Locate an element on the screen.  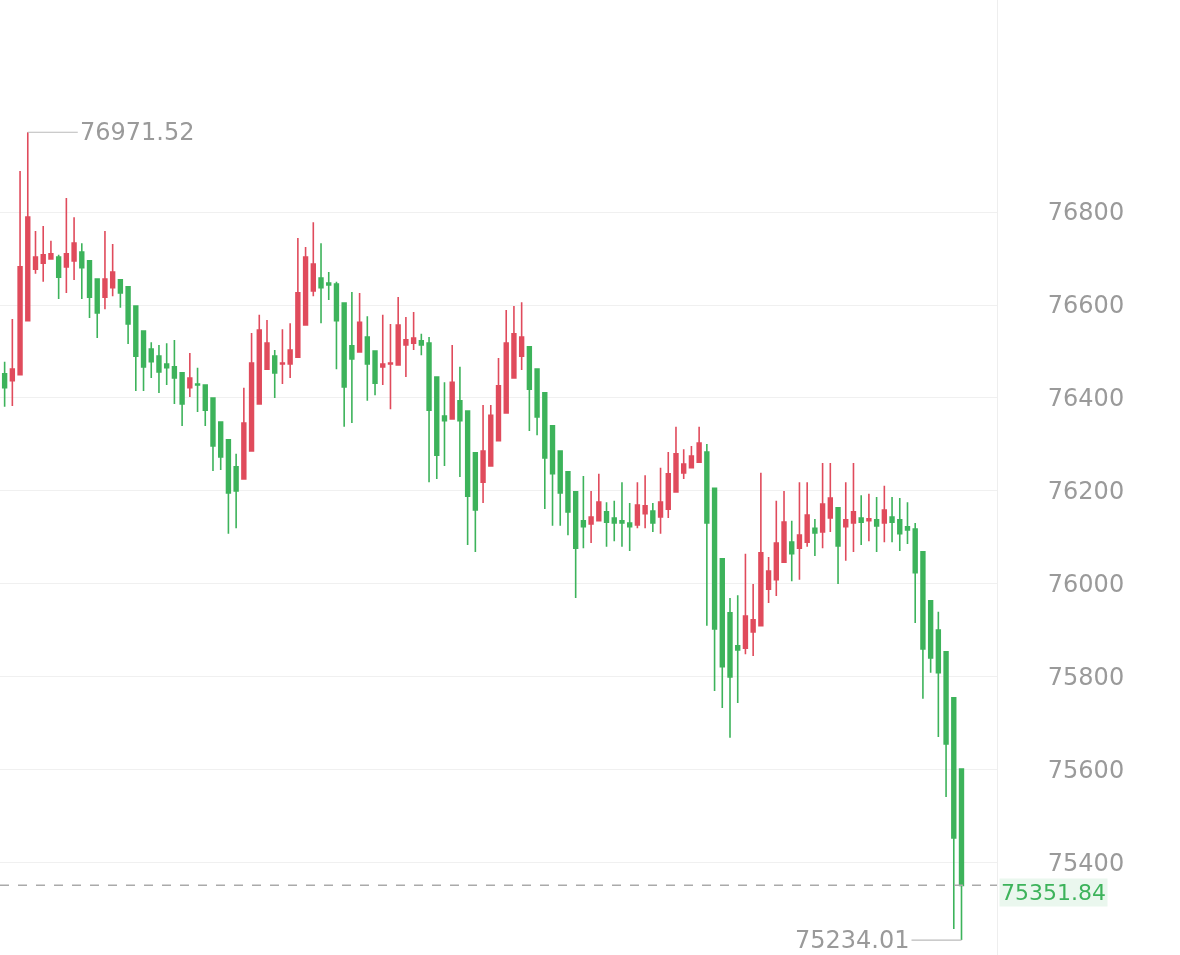
y-tick-label: 75400 is located at coordinates (1086, 863).